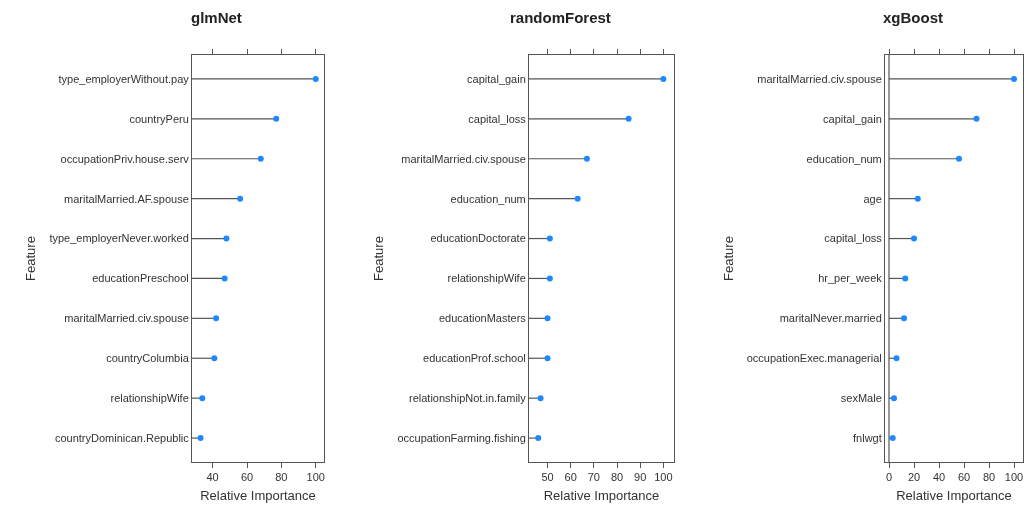 This screenshot has width=1028, height=518. I want to click on y-tick-label: relationshipNot.in.family, so click(468, 398).